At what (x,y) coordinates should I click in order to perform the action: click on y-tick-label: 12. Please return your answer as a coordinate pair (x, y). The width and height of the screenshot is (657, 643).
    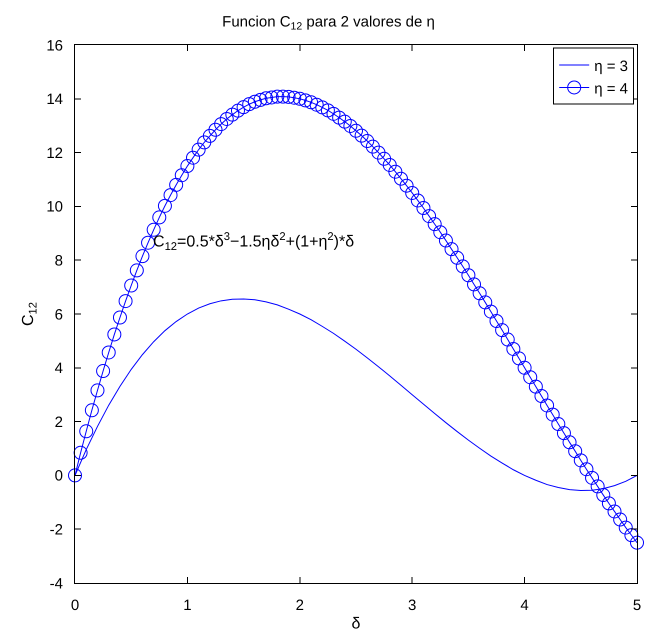
    Looking at the image, I should click on (54, 153).